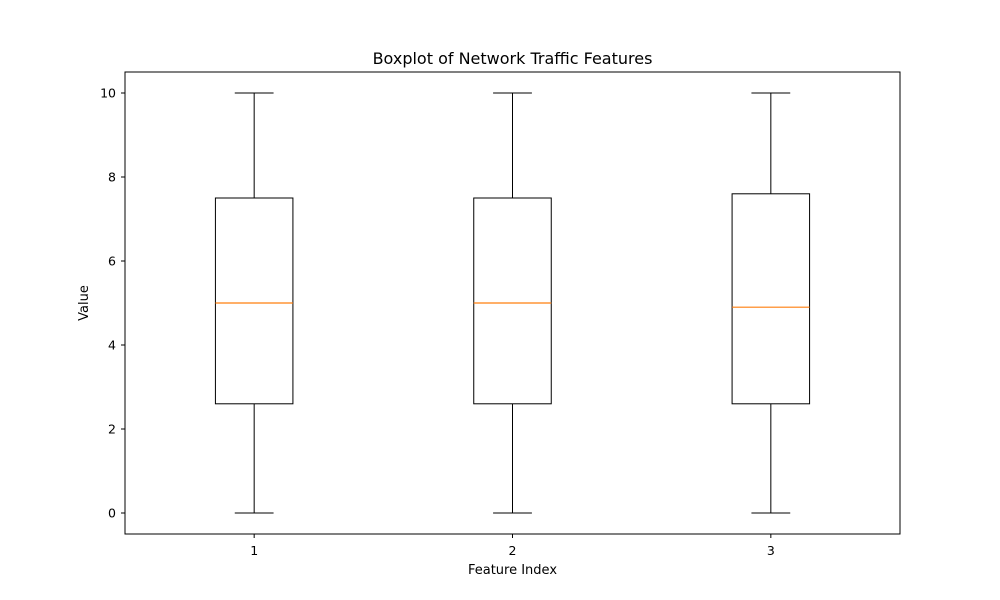  I want to click on x-tick-label: 1, so click(254, 550).